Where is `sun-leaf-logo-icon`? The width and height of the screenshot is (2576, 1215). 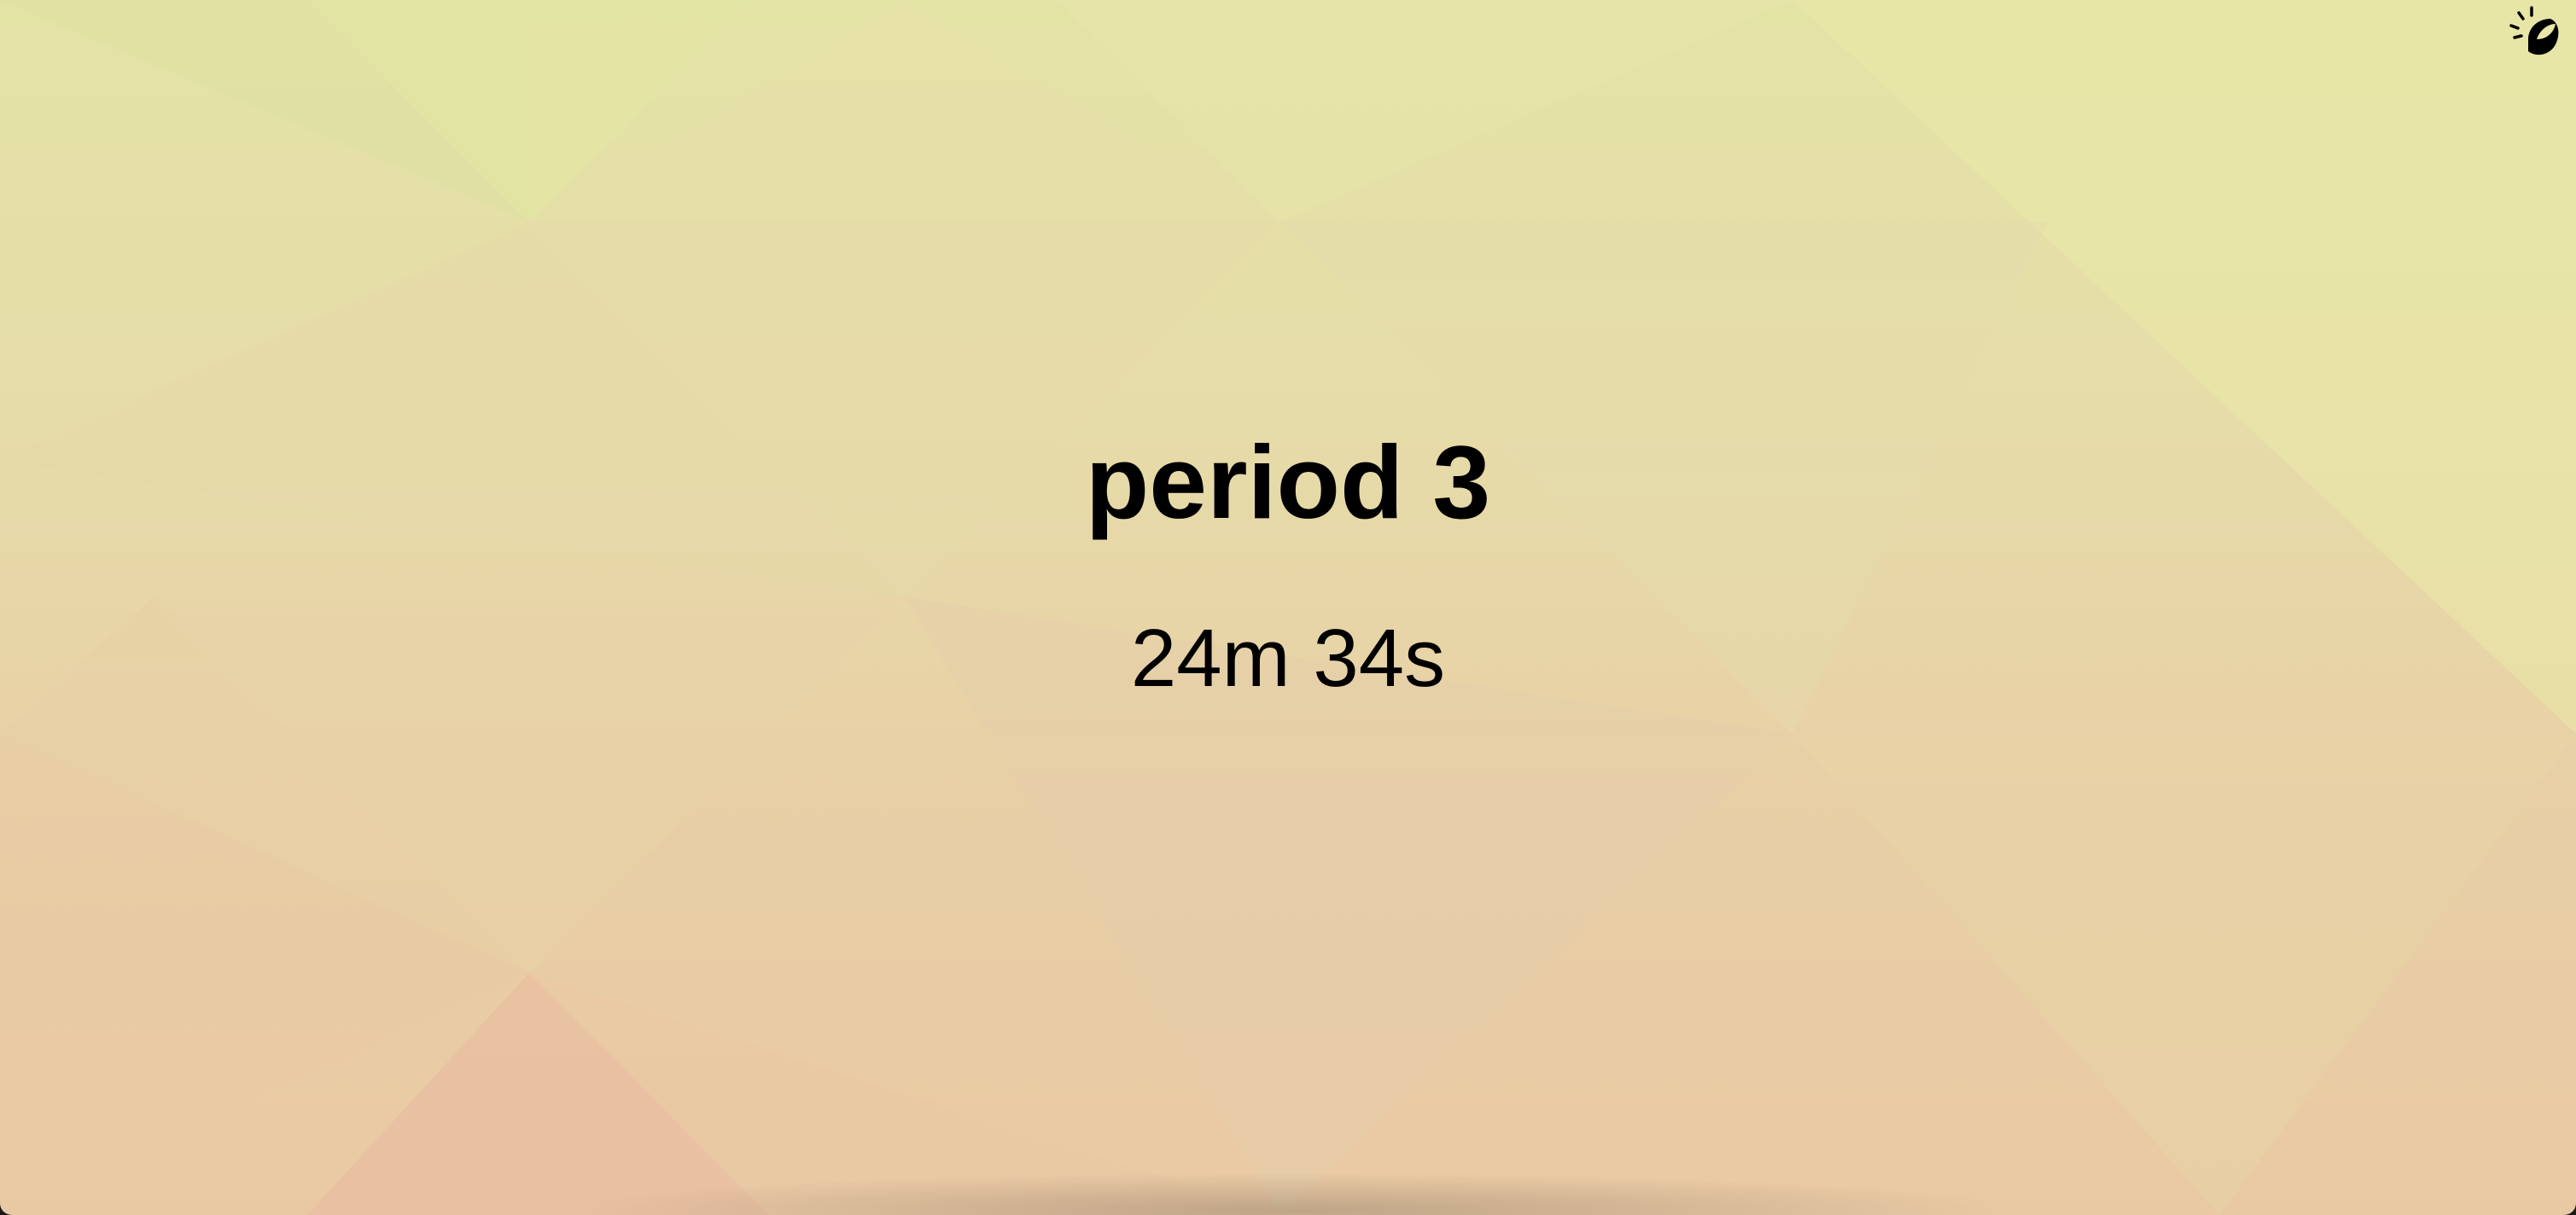
sun-leaf-logo-icon is located at coordinates (2532, 35).